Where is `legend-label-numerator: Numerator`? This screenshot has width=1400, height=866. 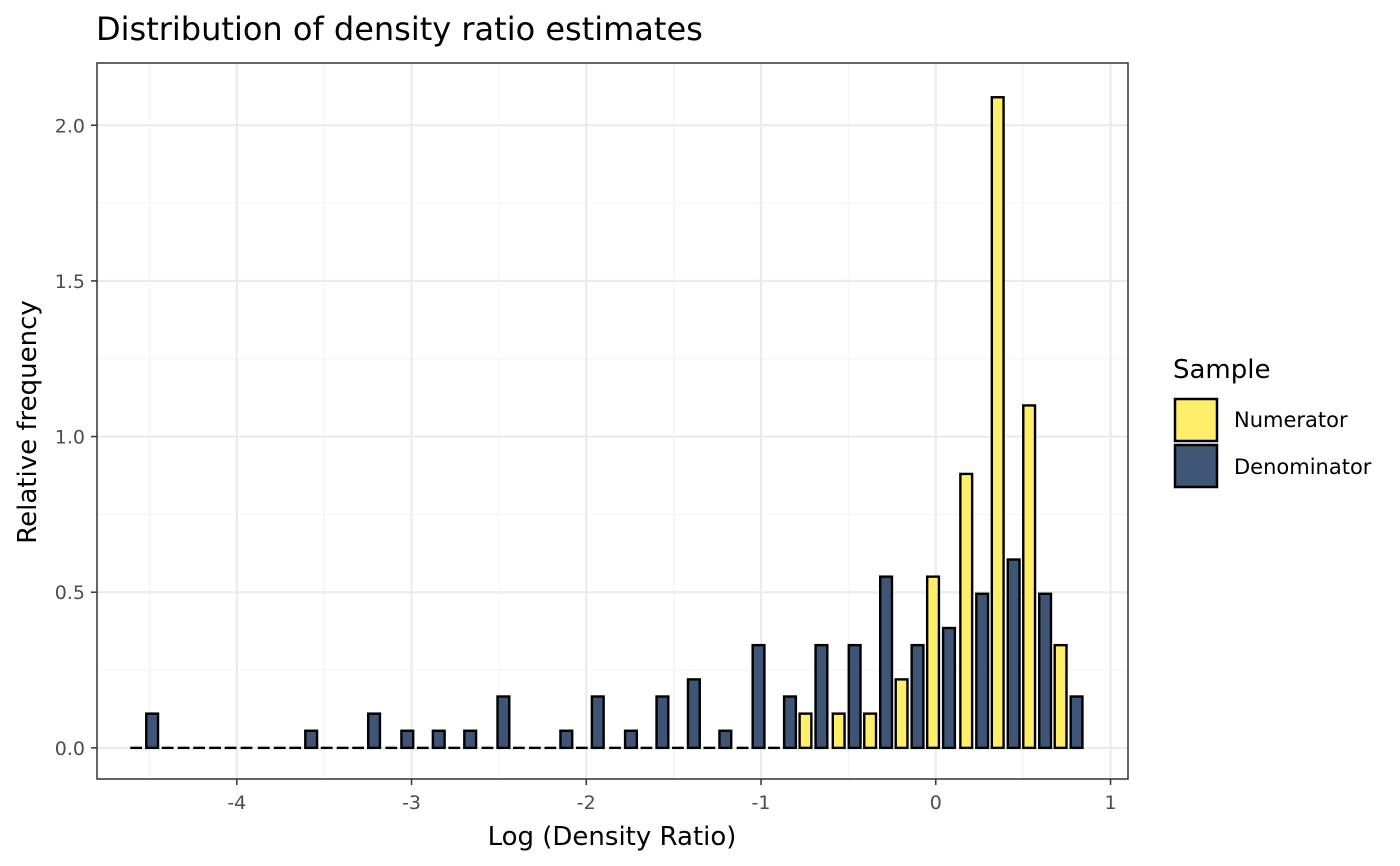
legend-label-numerator: Numerator is located at coordinates (1291, 420).